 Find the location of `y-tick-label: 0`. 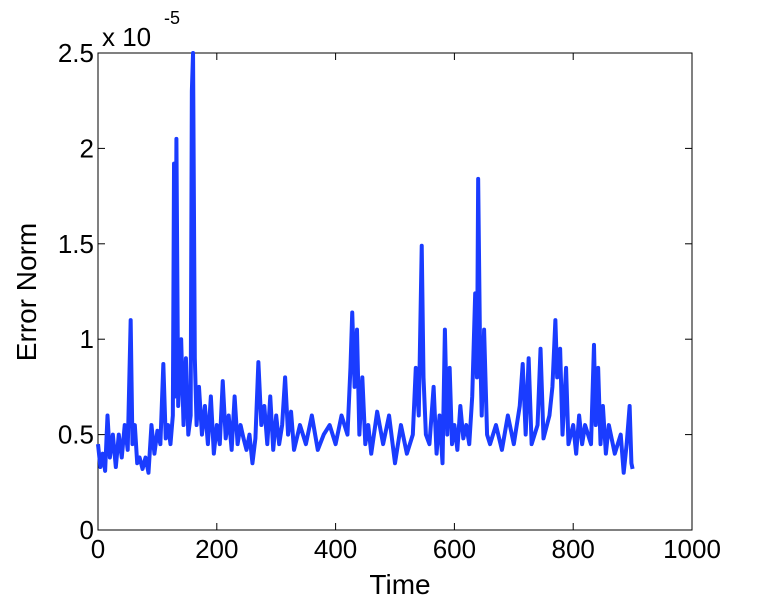

y-tick-label: 0 is located at coordinates (87, 530).